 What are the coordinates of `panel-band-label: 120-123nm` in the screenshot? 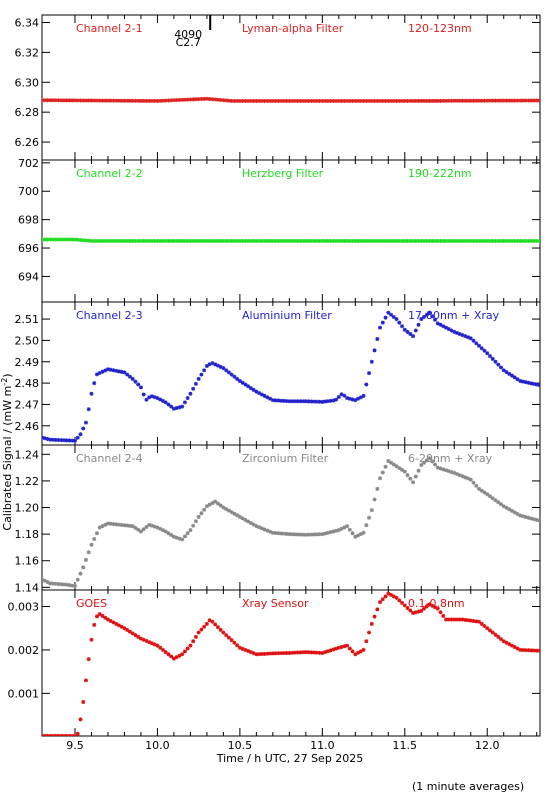 It's located at (440, 28).